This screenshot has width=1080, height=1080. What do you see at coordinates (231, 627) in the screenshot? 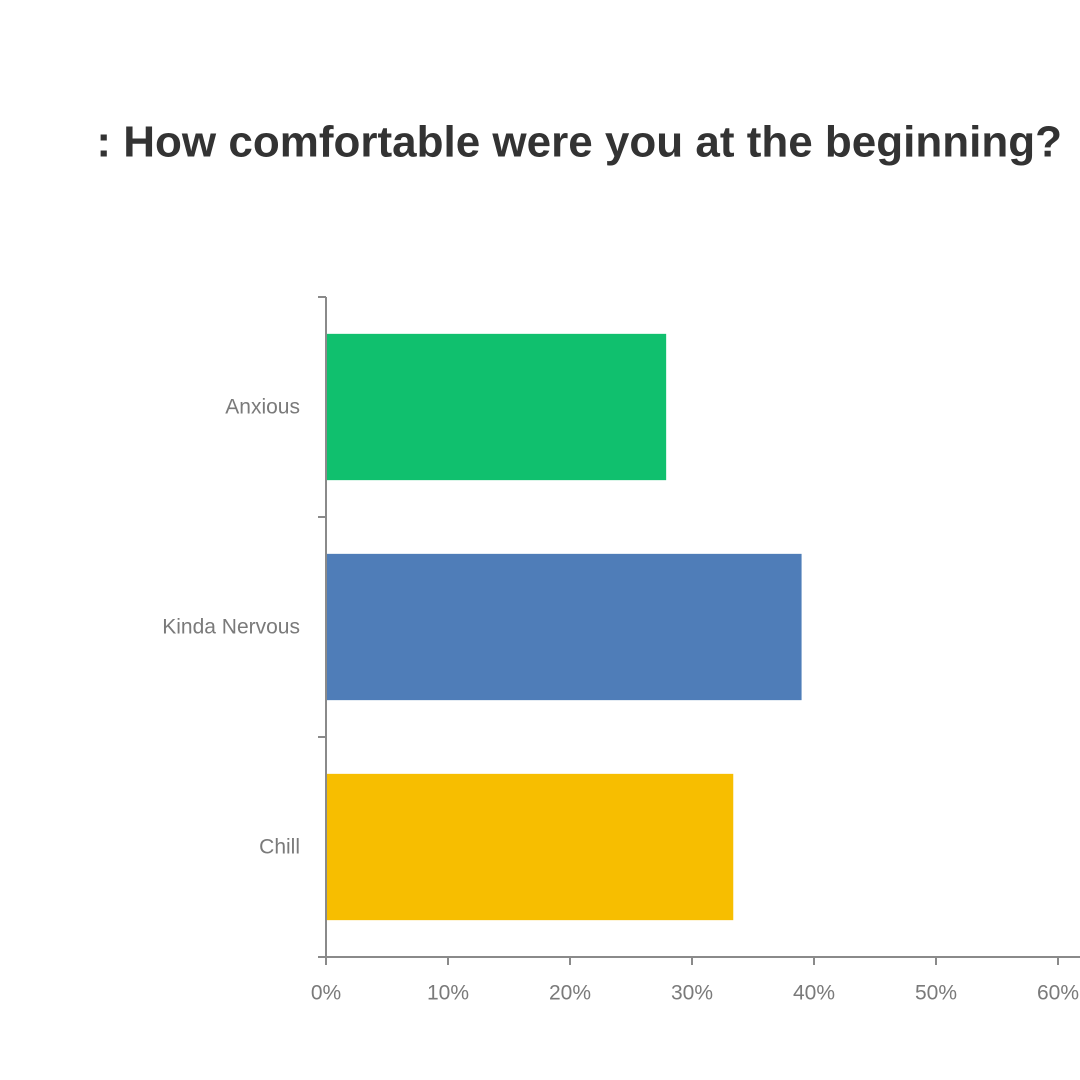
I see `y-tick-label: Kinda Nervous` at bounding box center [231, 627].